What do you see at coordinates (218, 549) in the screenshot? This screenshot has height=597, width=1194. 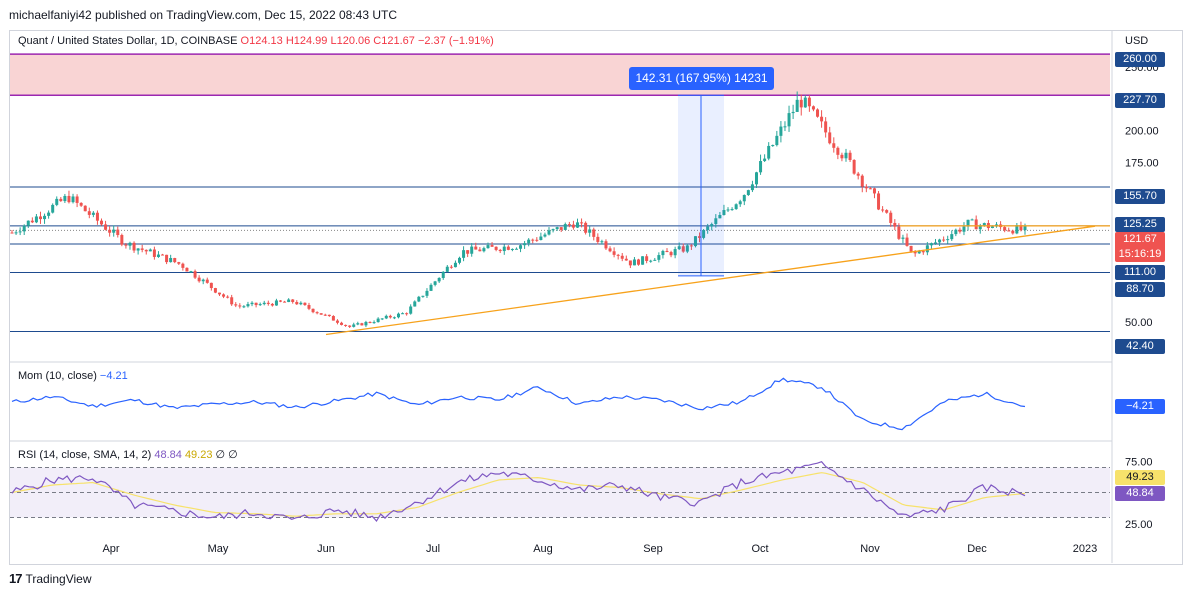 I see `x-tick-label: May` at bounding box center [218, 549].